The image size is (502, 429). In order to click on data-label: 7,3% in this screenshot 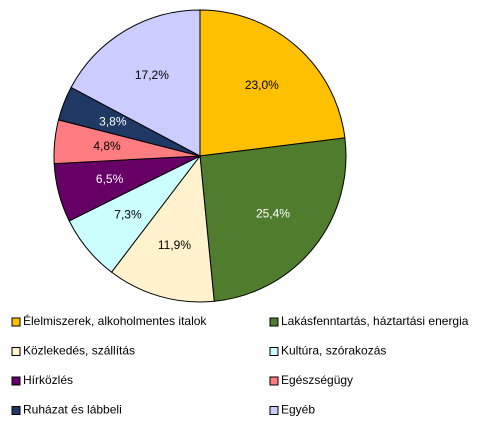, I will do `click(128, 215)`.